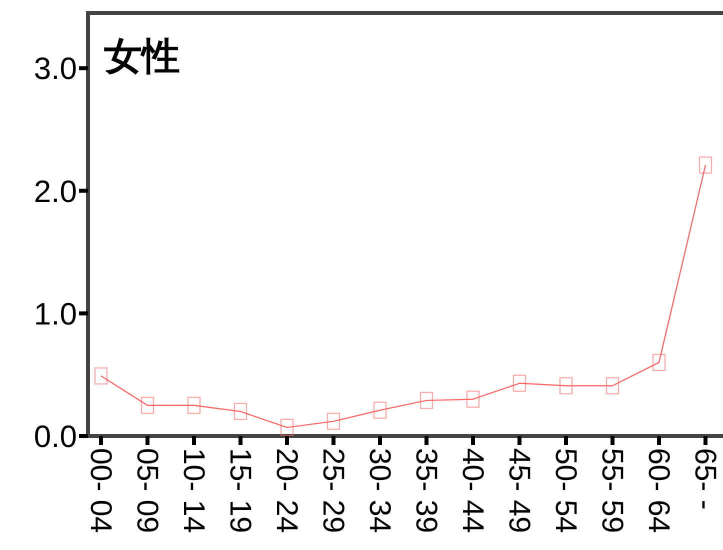 Image resolution: width=723 pixels, height=550 pixels. Describe the element at coordinates (55, 314) in the screenshot. I see `y-tick-label: 1.0` at that location.